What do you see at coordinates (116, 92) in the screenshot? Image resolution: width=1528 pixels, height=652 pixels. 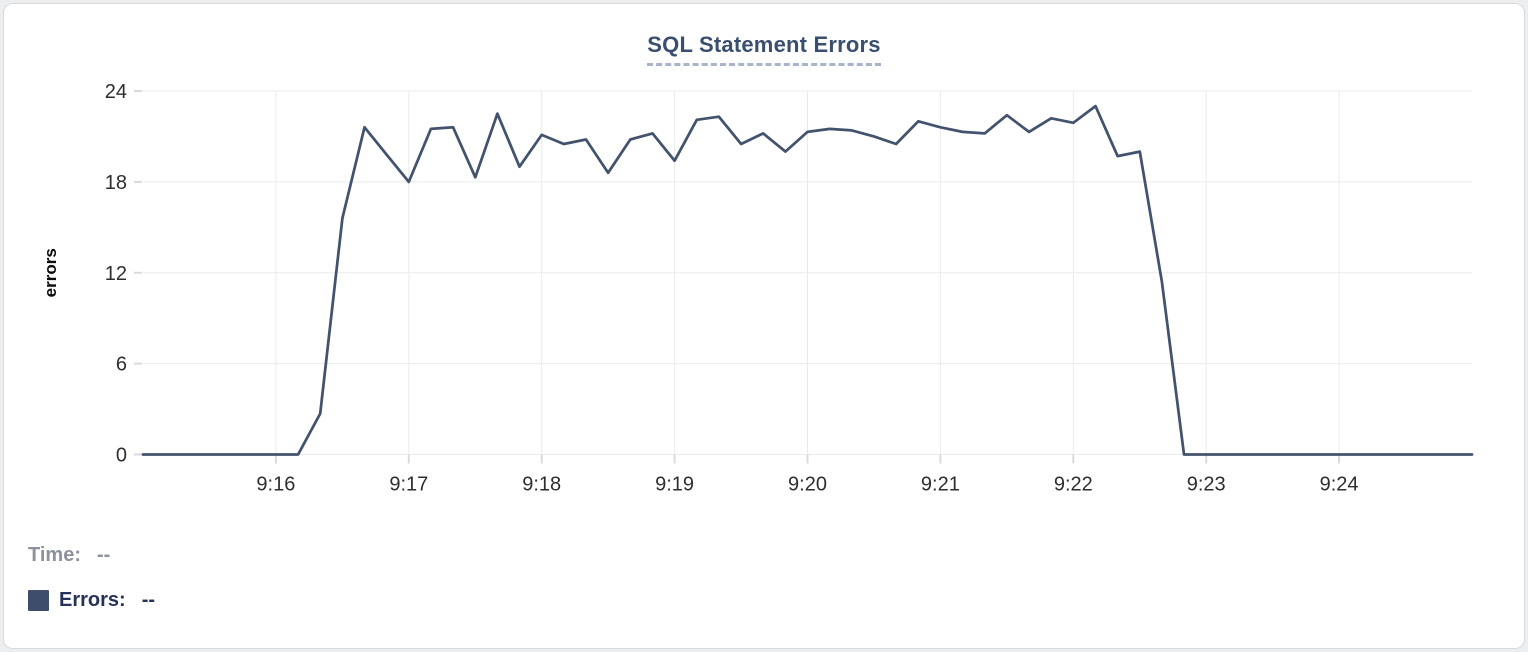 I see `y-tick-label: 24` at bounding box center [116, 92].